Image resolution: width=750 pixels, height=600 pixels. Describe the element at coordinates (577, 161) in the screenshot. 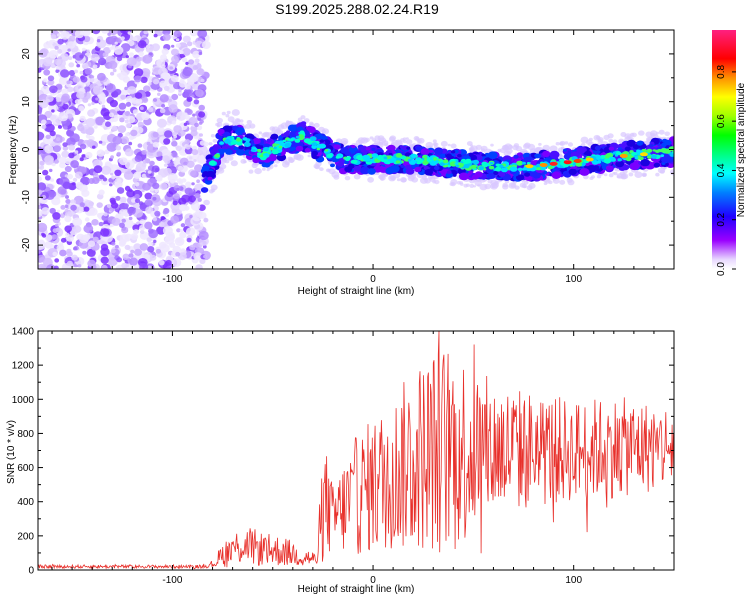

I see `ridge-hotspot` at that location.